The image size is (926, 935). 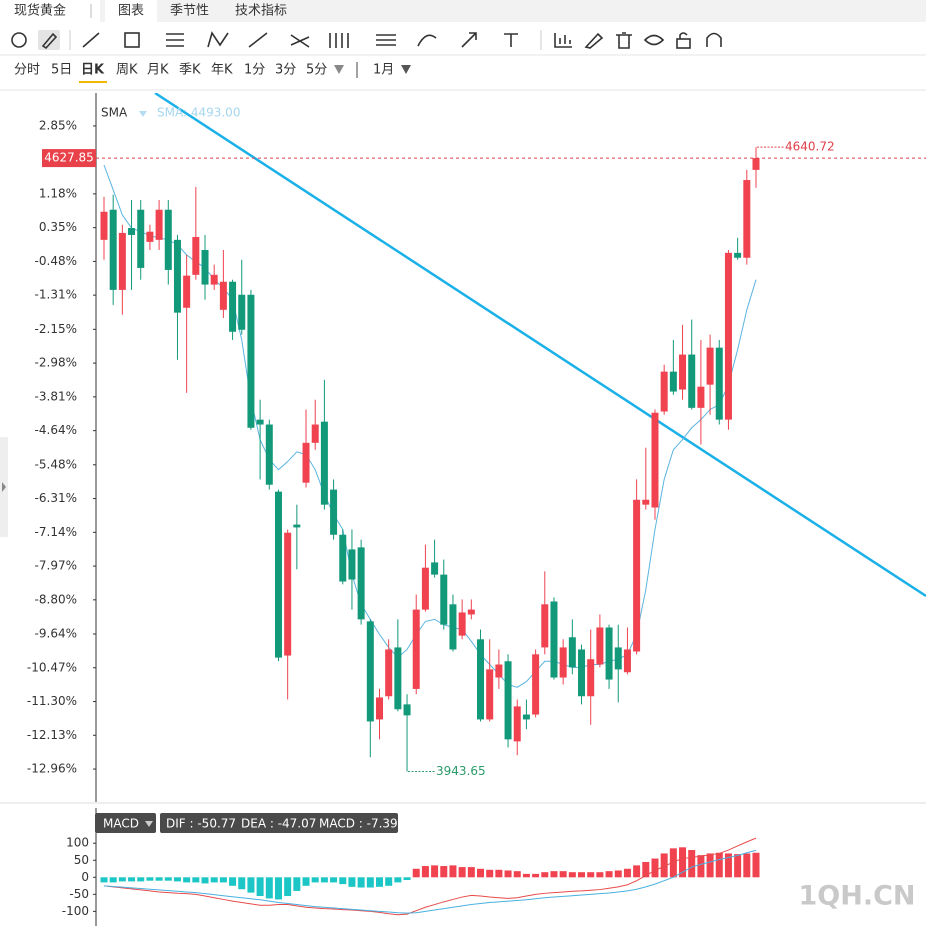 I want to click on y-tick-label: -12.96%, so click(x=52, y=769).